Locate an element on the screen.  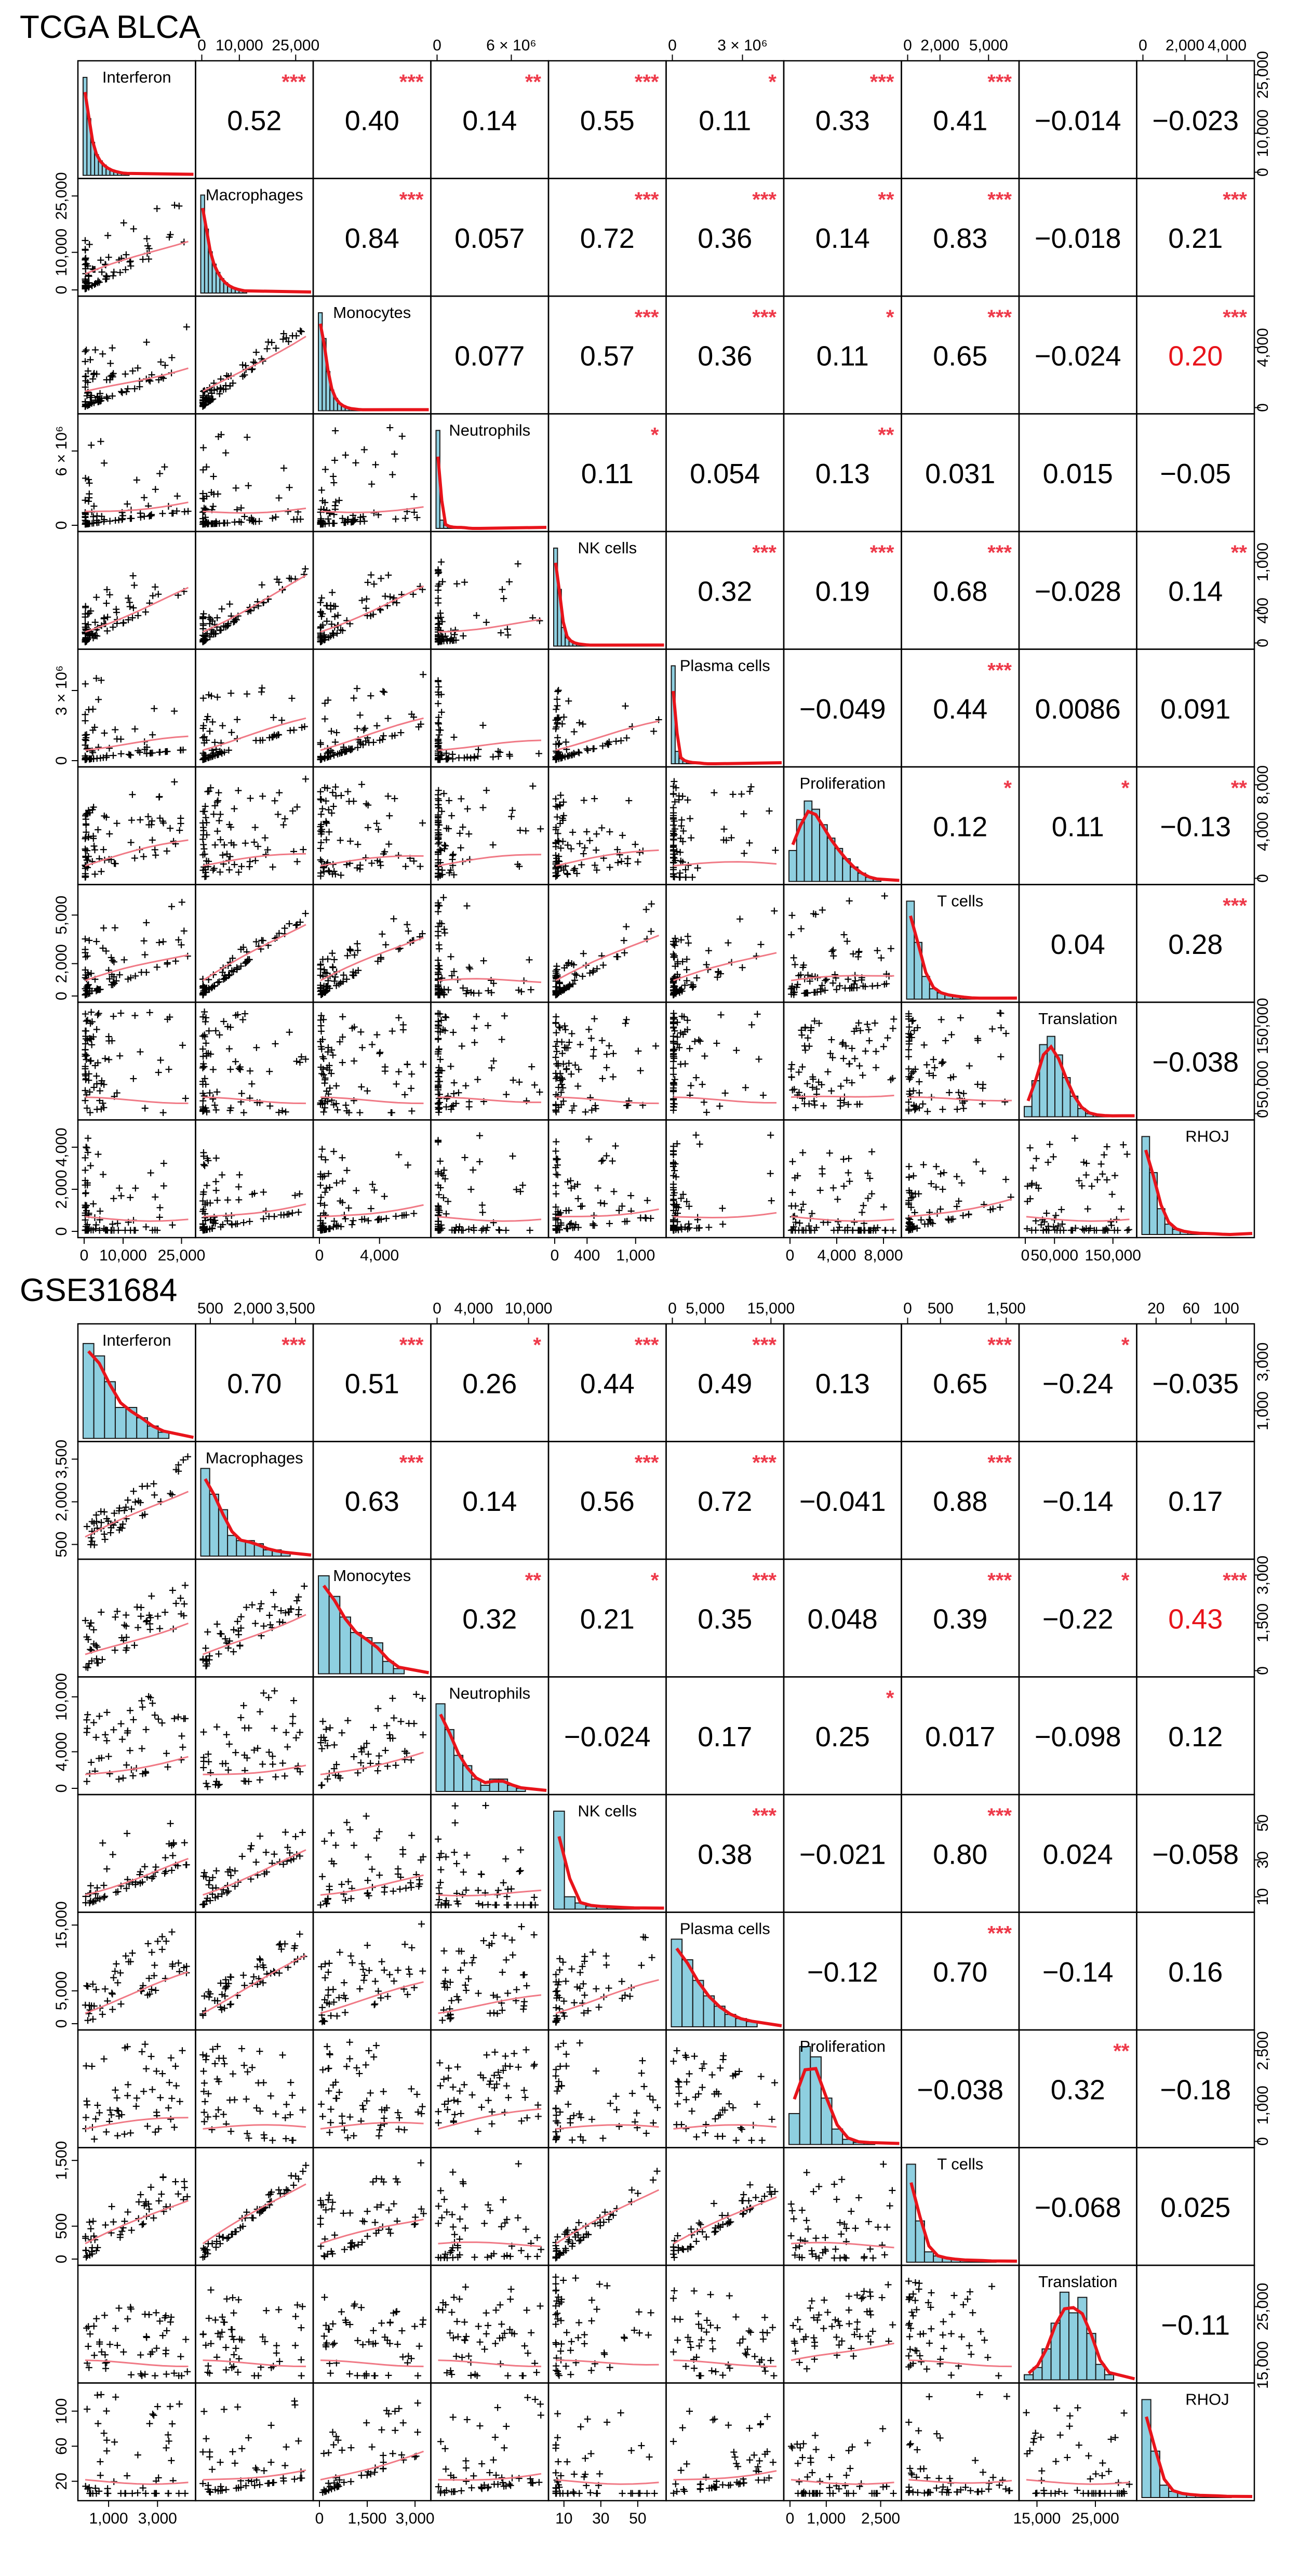
cell-interferon-vs-translation: −0.24* is located at coordinates (1077, 1382).